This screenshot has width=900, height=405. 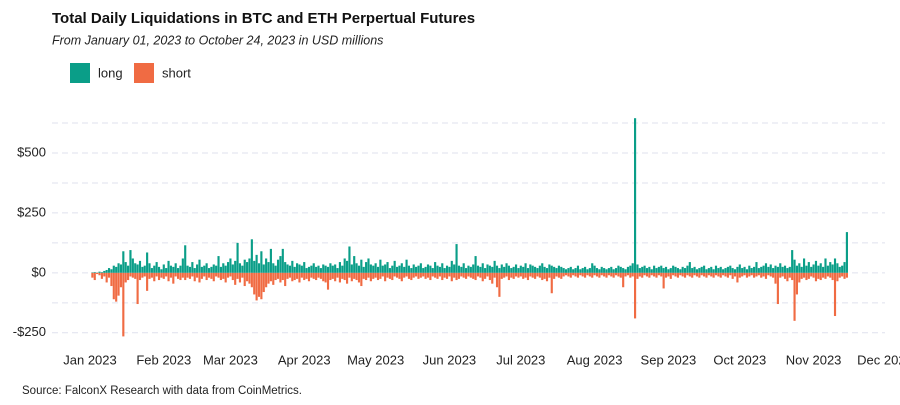 I want to click on x-tick-label: Dec 2023, so click(x=878, y=359).